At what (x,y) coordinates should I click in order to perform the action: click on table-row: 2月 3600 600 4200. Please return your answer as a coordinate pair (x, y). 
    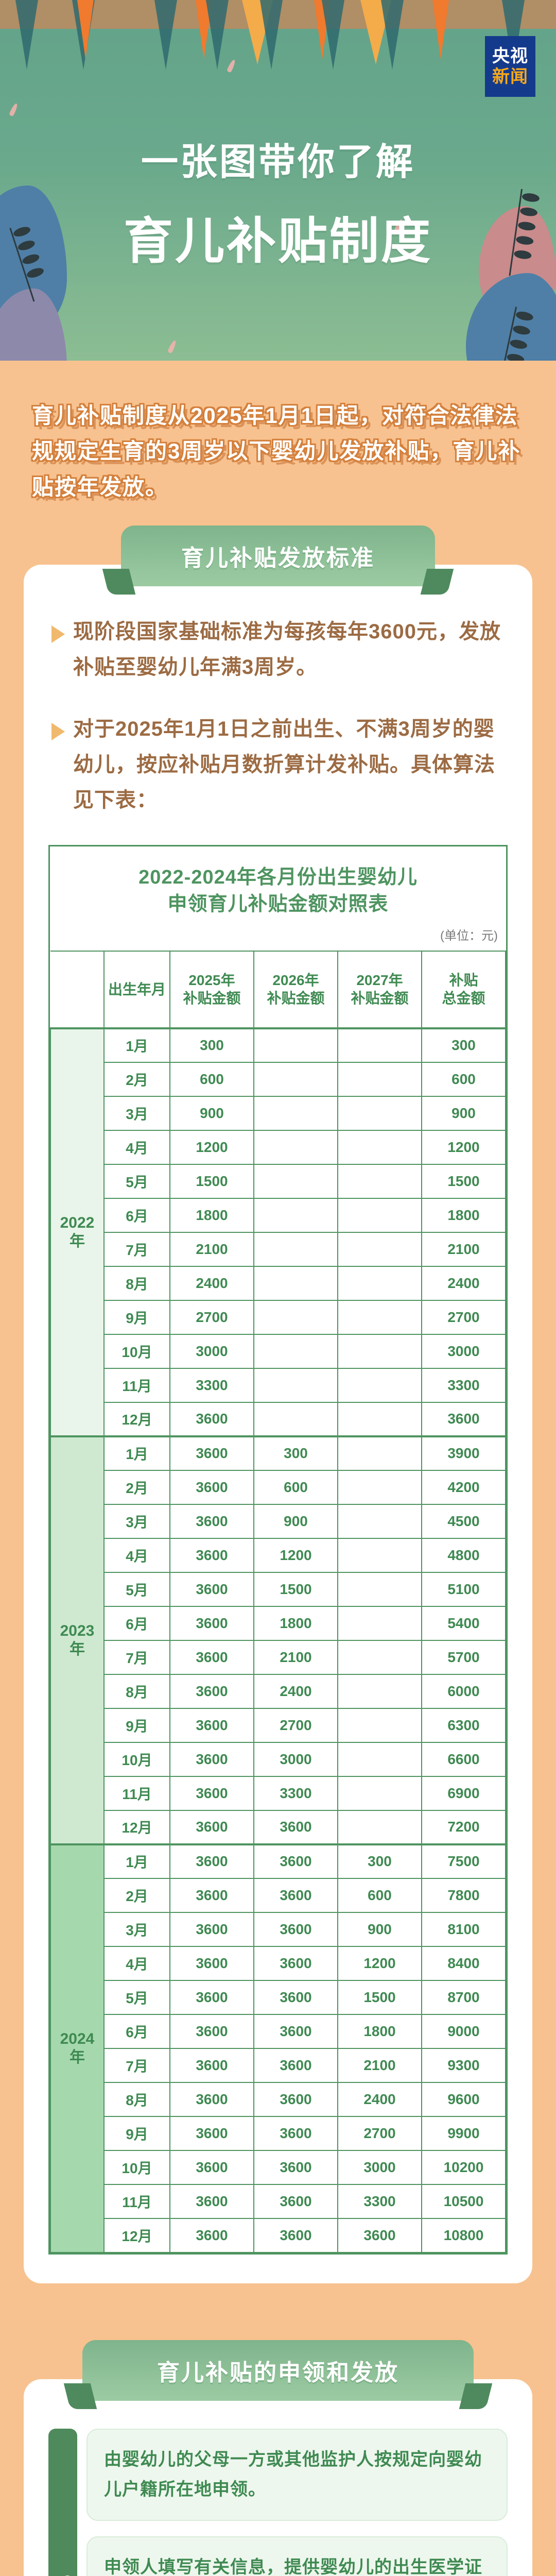
    Looking at the image, I should click on (278, 1487).